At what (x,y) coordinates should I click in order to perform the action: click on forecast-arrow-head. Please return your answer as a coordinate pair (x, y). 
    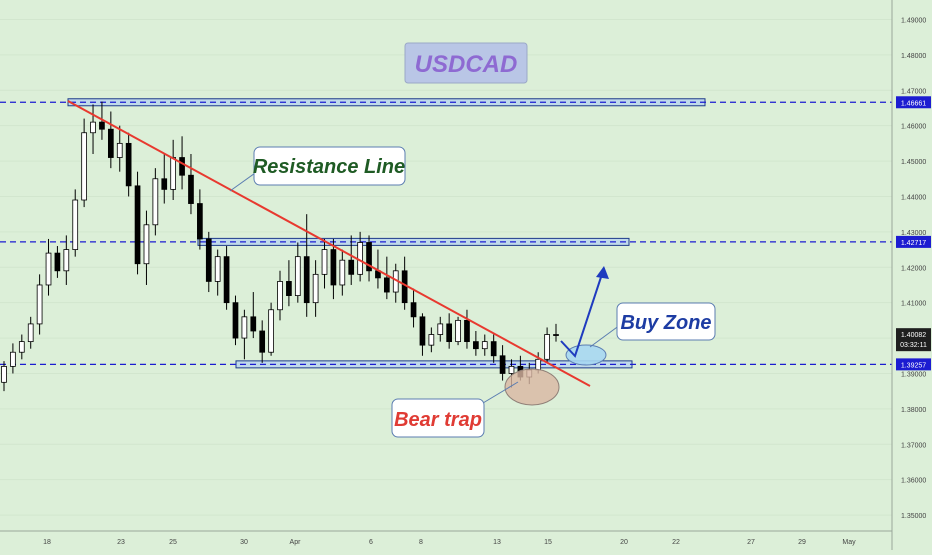
    Looking at the image, I should click on (602, 272).